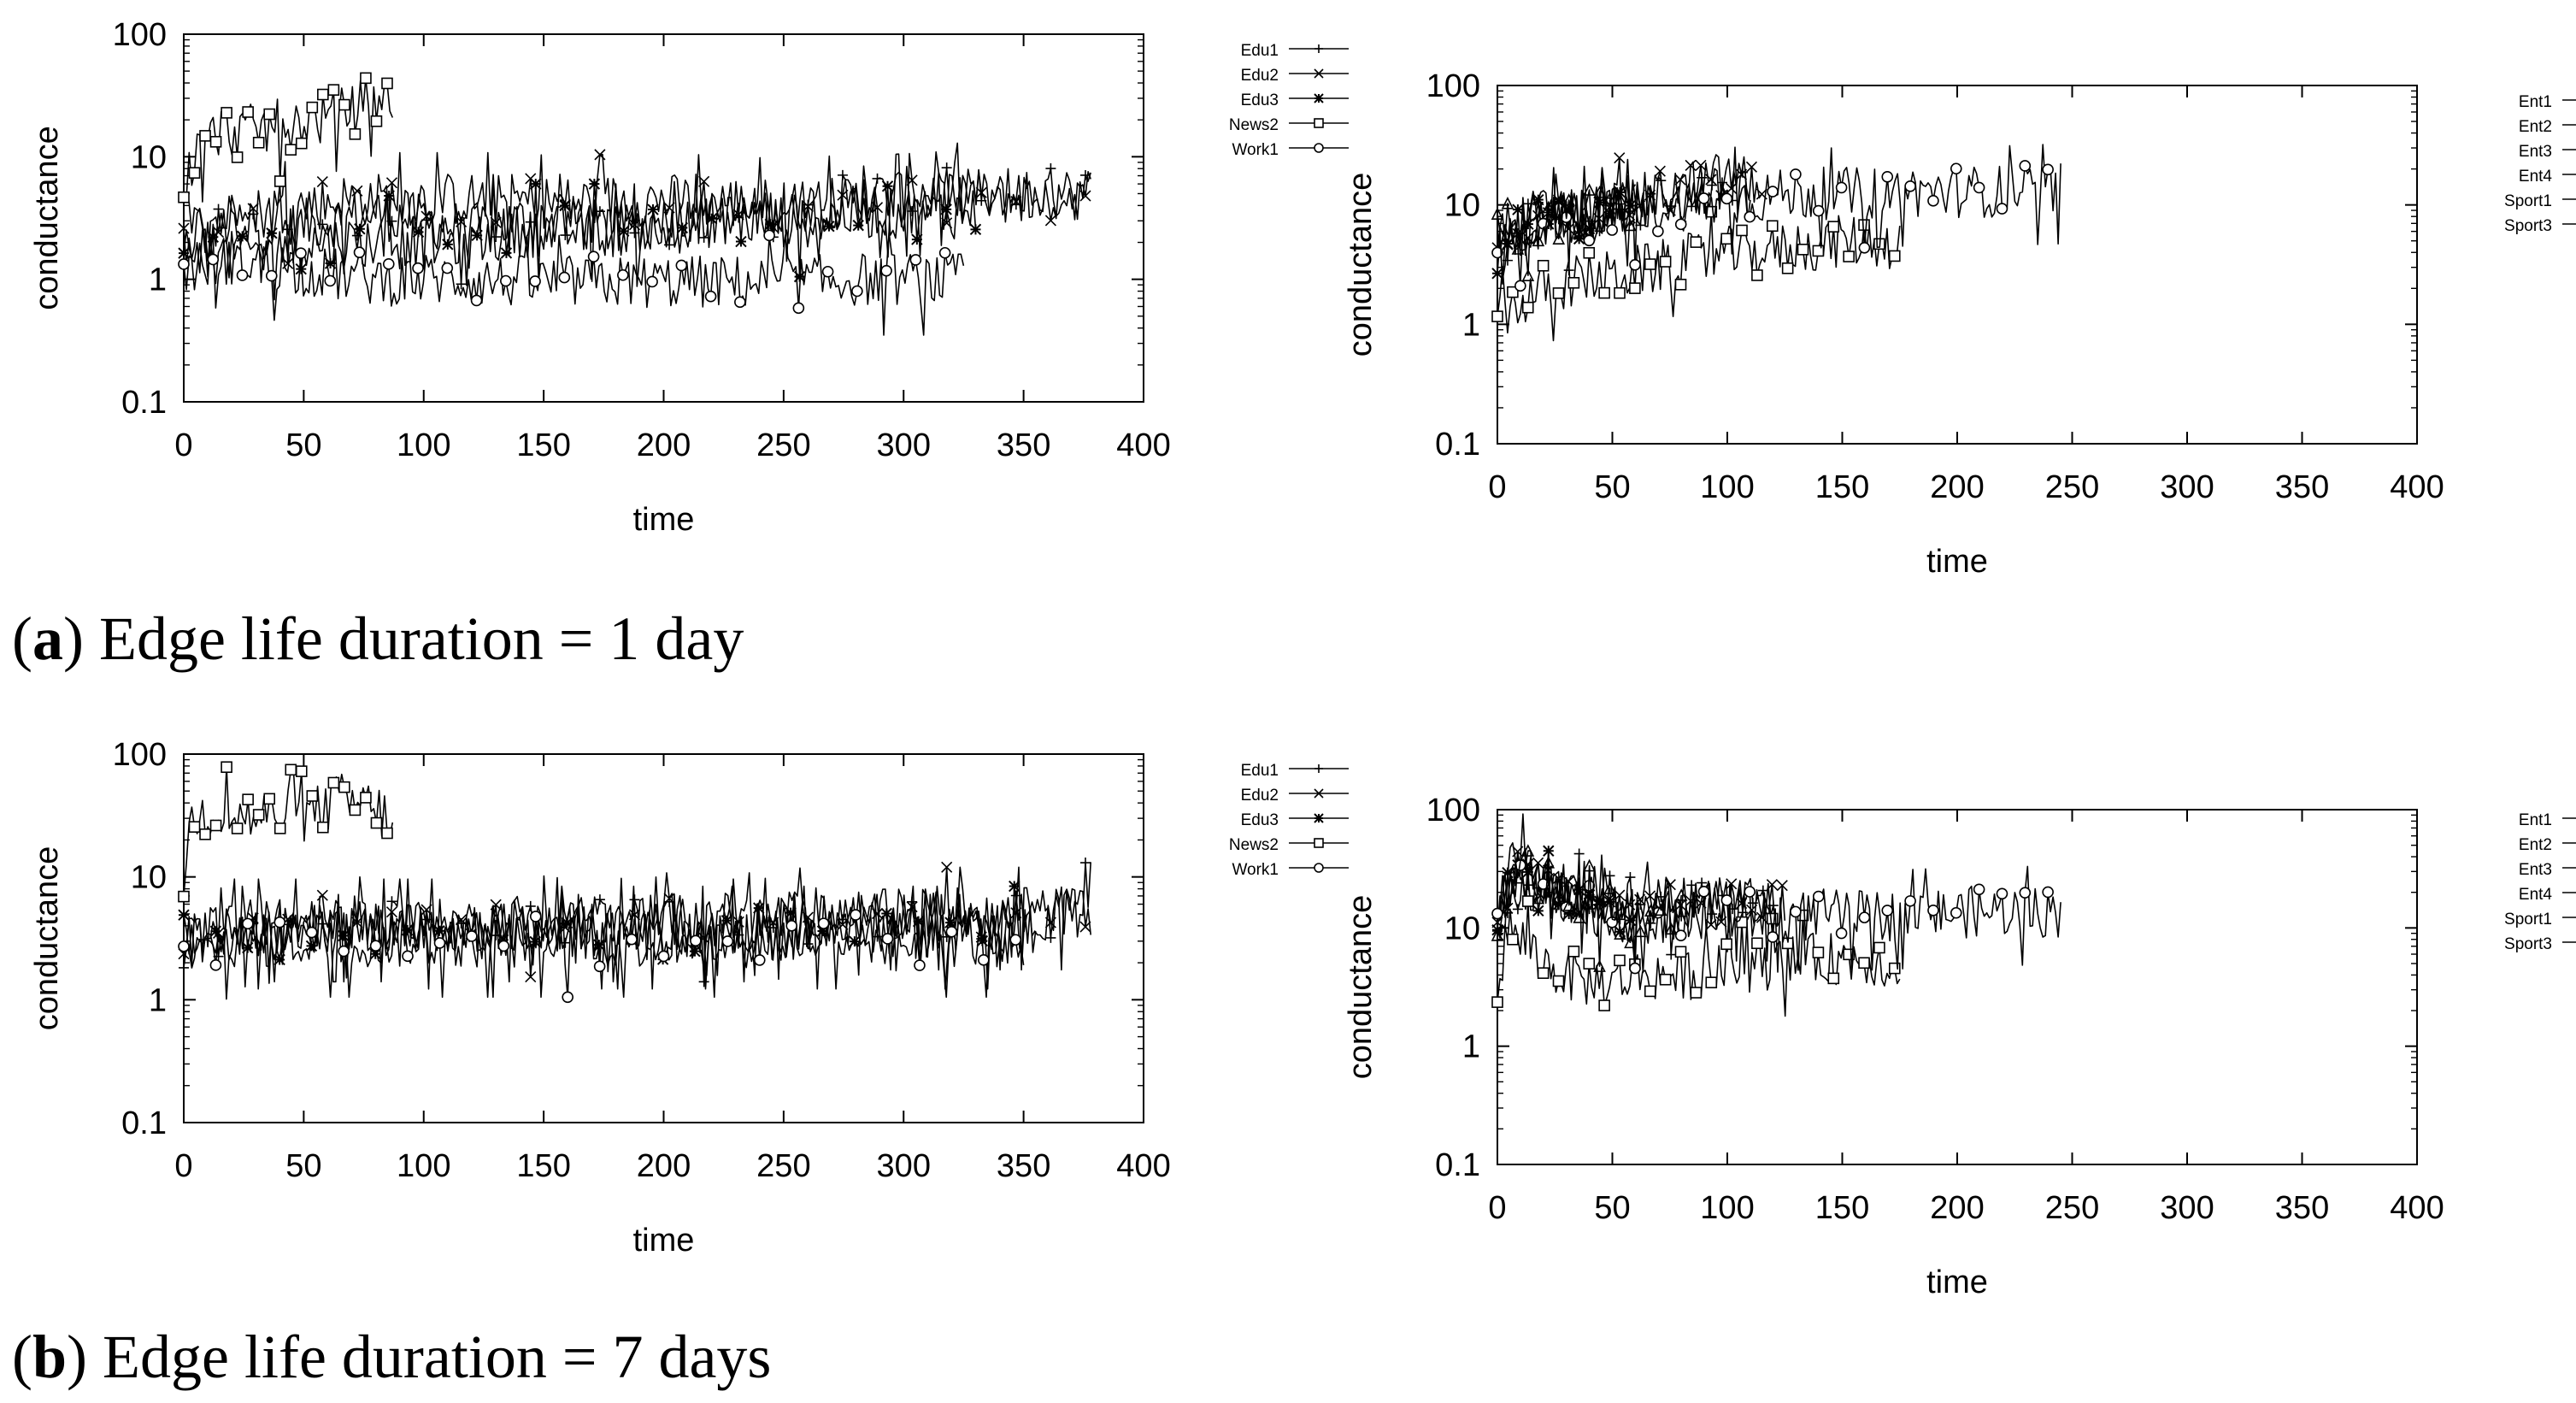  I want to click on caption-b-text: Edge life duration = 7 days, so click(437, 1357).